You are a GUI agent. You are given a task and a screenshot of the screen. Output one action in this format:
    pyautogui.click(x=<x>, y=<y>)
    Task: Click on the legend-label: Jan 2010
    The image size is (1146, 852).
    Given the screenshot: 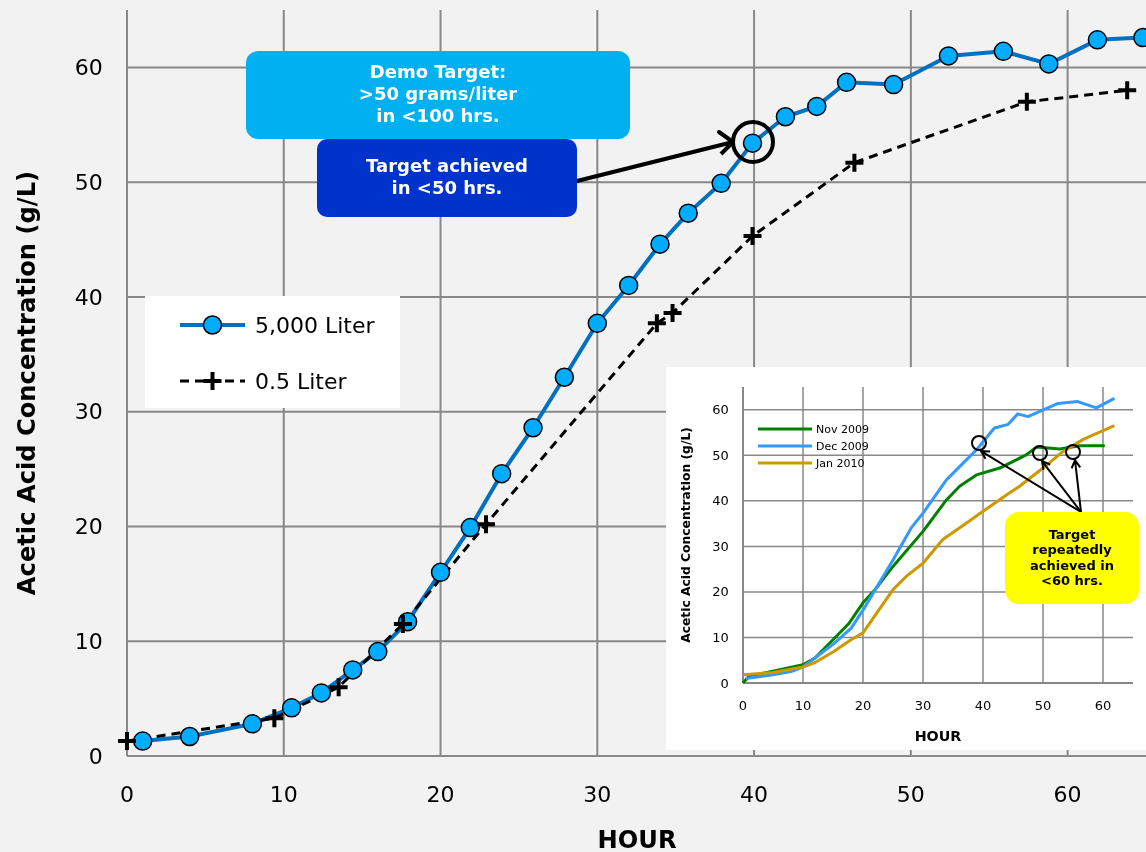 What is the action you would take?
    pyautogui.click(x=840, y=463)
    